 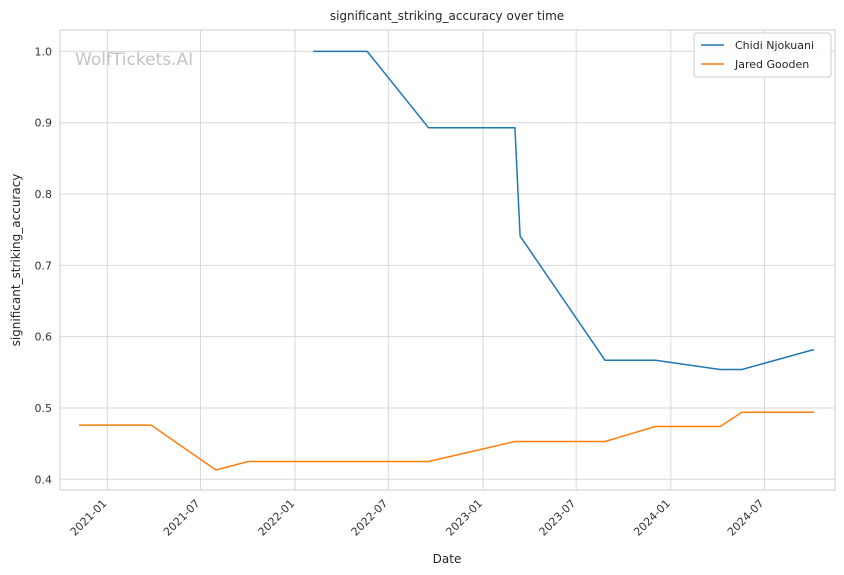 I want to click on y-tick-label: 0.9, so click(x=44, y=123).